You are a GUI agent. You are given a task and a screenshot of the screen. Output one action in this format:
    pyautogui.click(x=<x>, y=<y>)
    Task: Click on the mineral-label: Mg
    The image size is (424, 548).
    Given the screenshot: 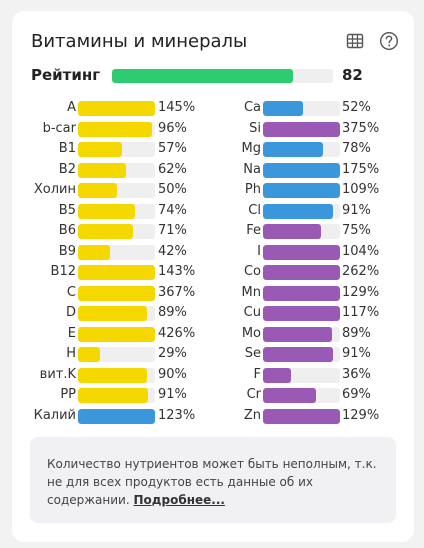 What is the action you would take?
    pyautogui.click(x=251, y=148)
    